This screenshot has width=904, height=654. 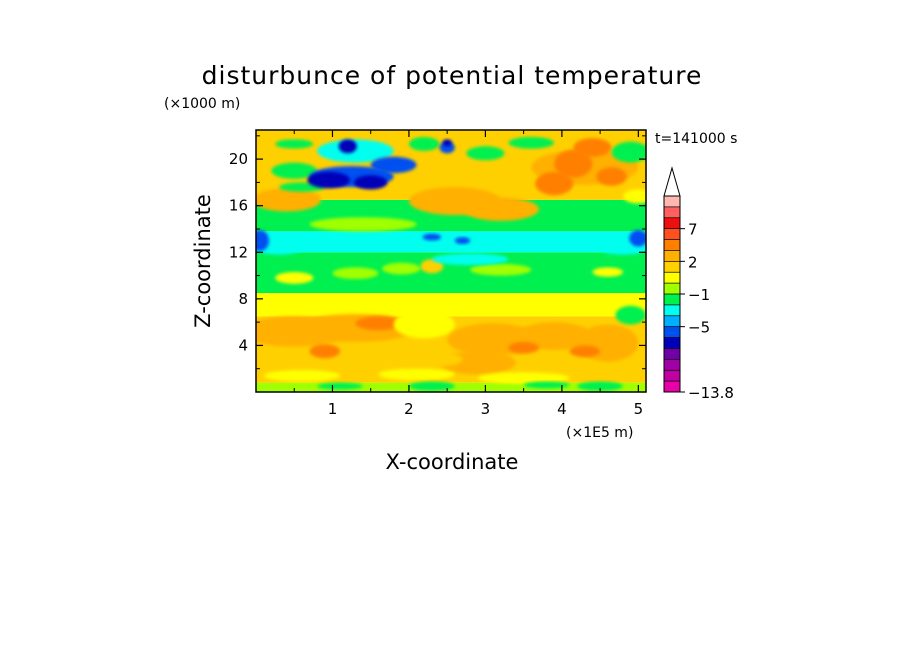 What do you see at coordinates (696, 139) in the screenshot?
I see `time-label: t=141000 s` at bounding box center [696, 139].